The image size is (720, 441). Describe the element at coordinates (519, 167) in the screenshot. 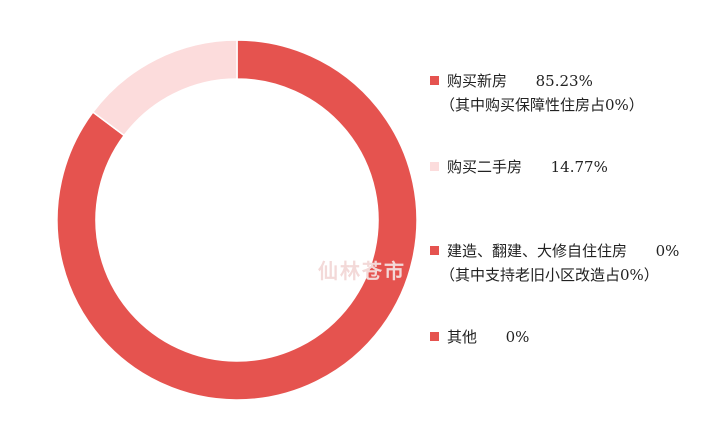

I see `legend-item-1: 购买二手房 14.77%` at that location.